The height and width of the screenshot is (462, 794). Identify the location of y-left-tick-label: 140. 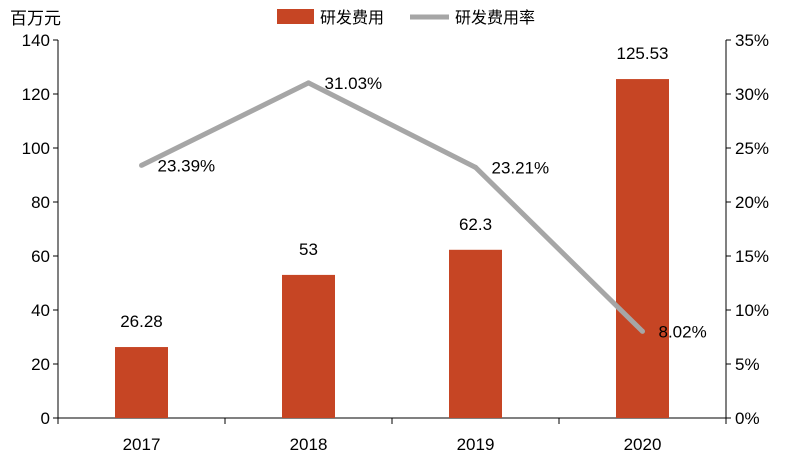
(36, 40).